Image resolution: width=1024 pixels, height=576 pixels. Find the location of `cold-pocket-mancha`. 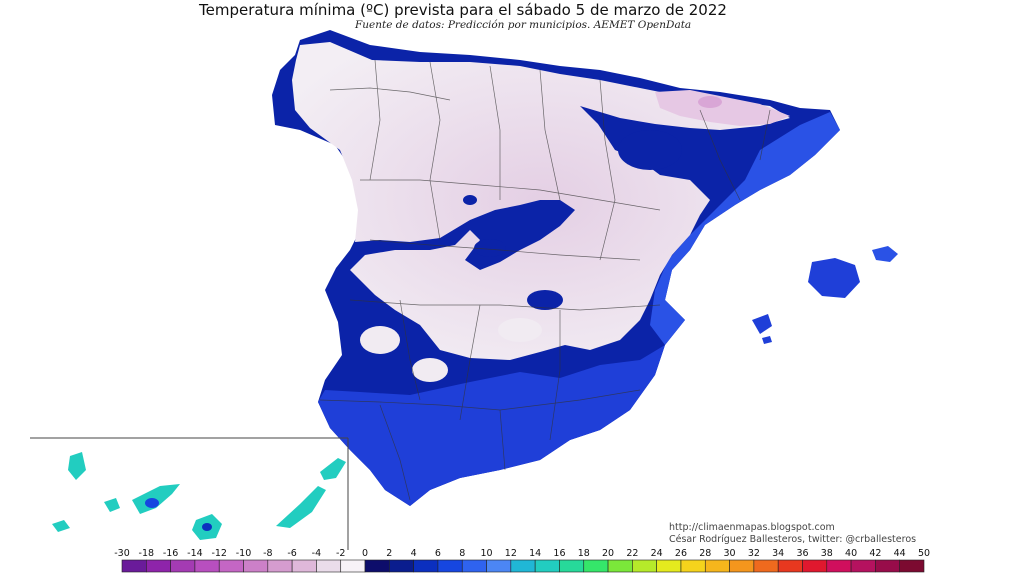

cold-pocket-mancha is located at coordinates (545, 300).